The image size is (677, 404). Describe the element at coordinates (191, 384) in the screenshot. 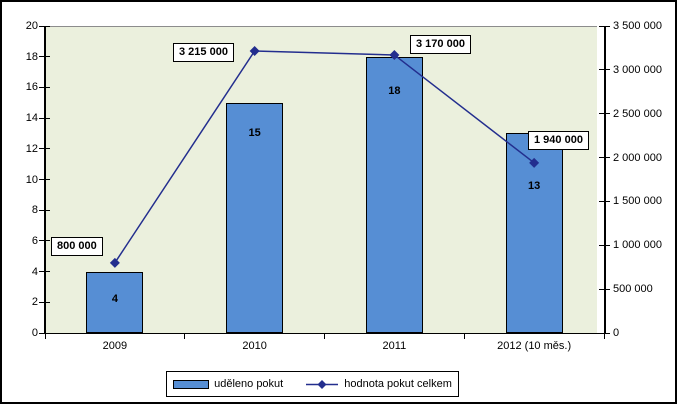

I see `bar-series-swatch-icon` at that location.